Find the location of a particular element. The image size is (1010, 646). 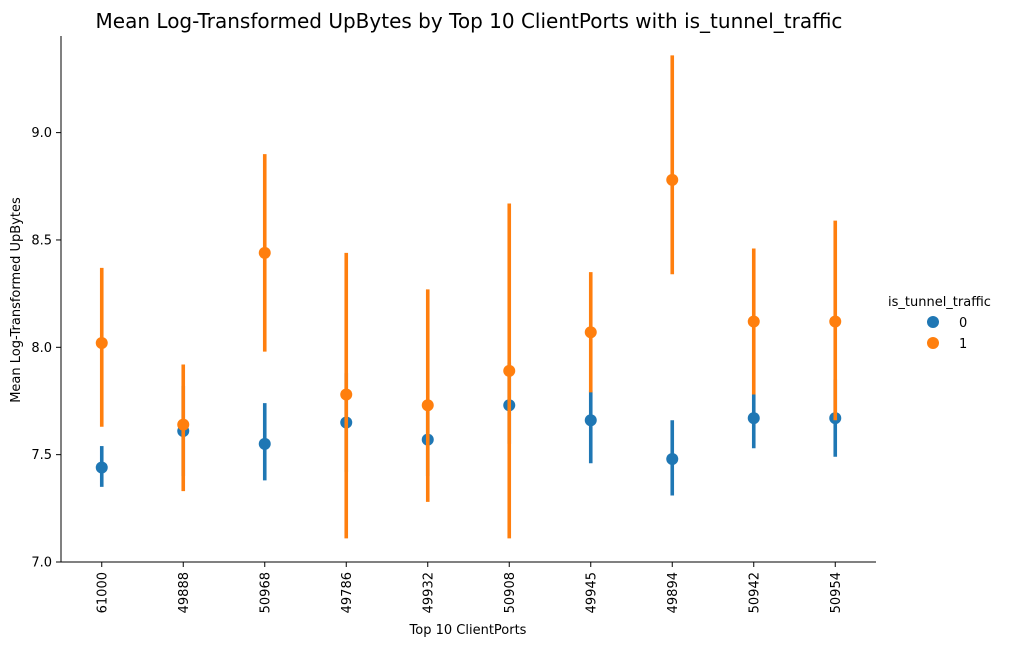

x-tick-label: 49894 is located at coordinates (673, 592).